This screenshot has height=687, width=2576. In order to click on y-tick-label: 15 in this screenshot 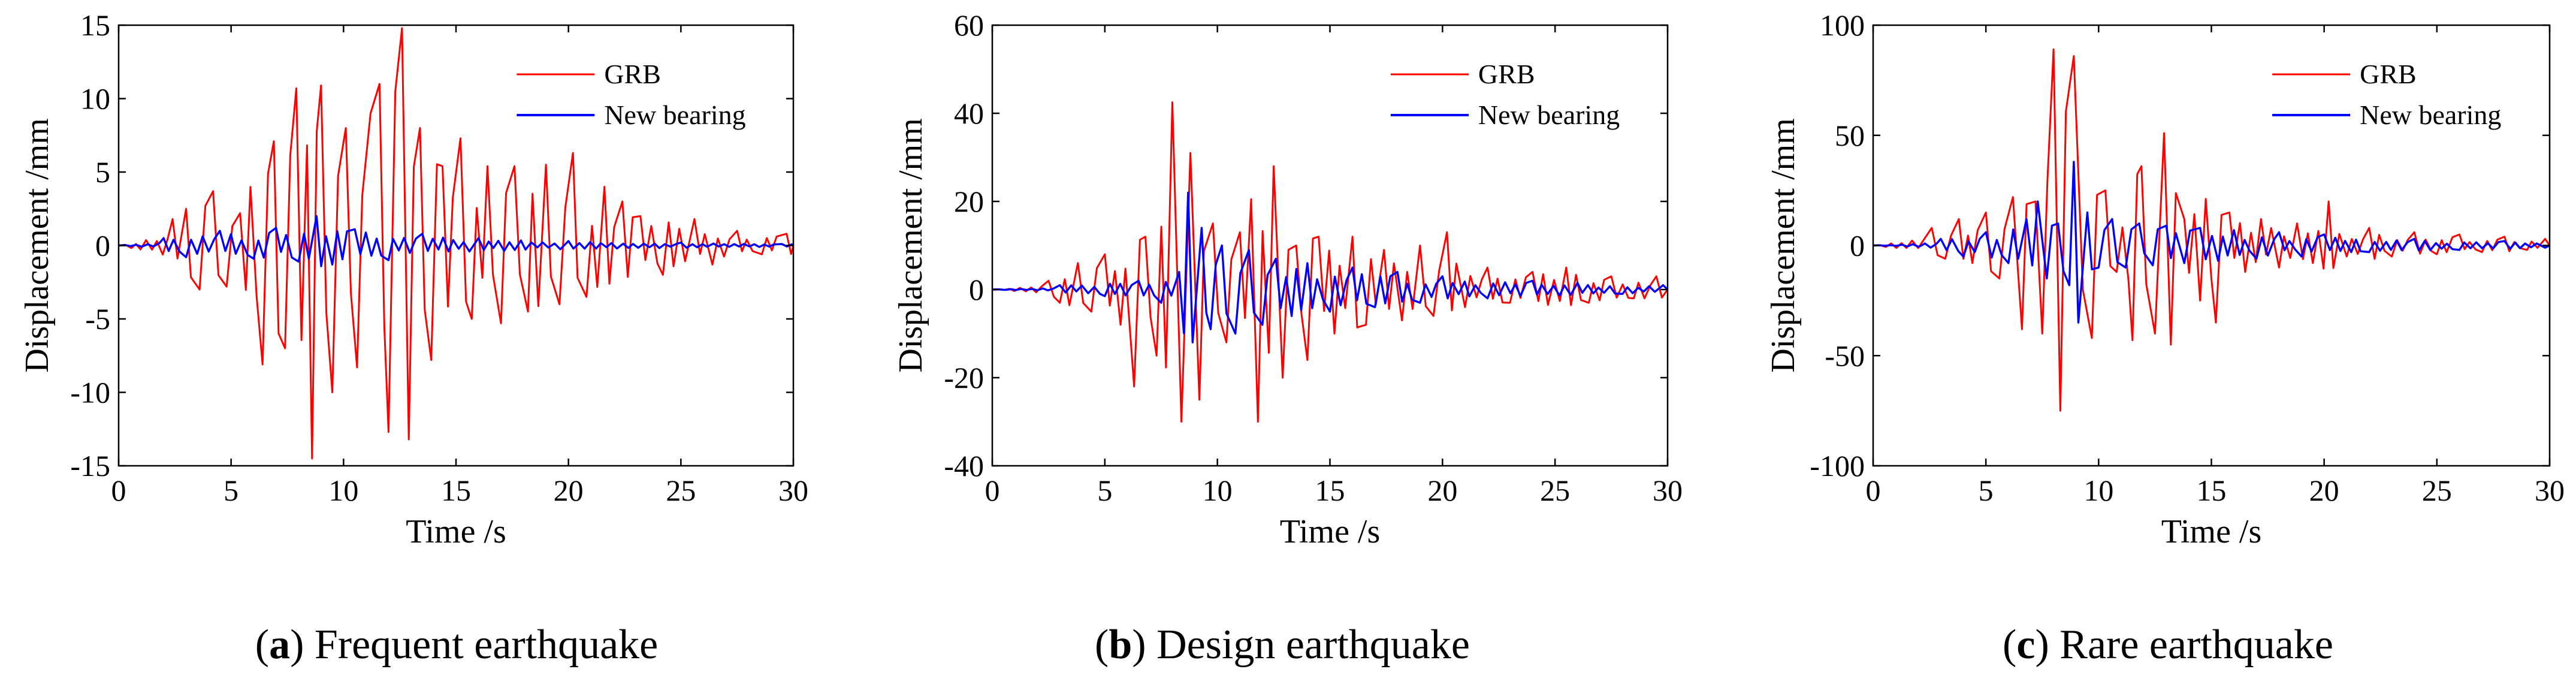, I will do `click(95, 25)`.